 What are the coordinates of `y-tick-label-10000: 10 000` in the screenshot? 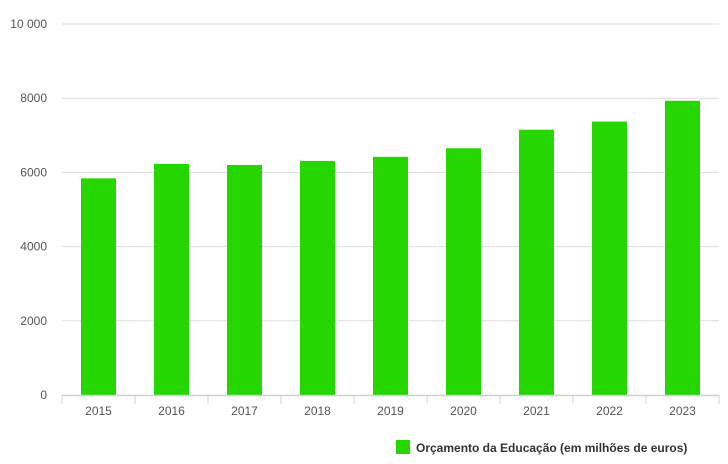 It's located at (28, 24).